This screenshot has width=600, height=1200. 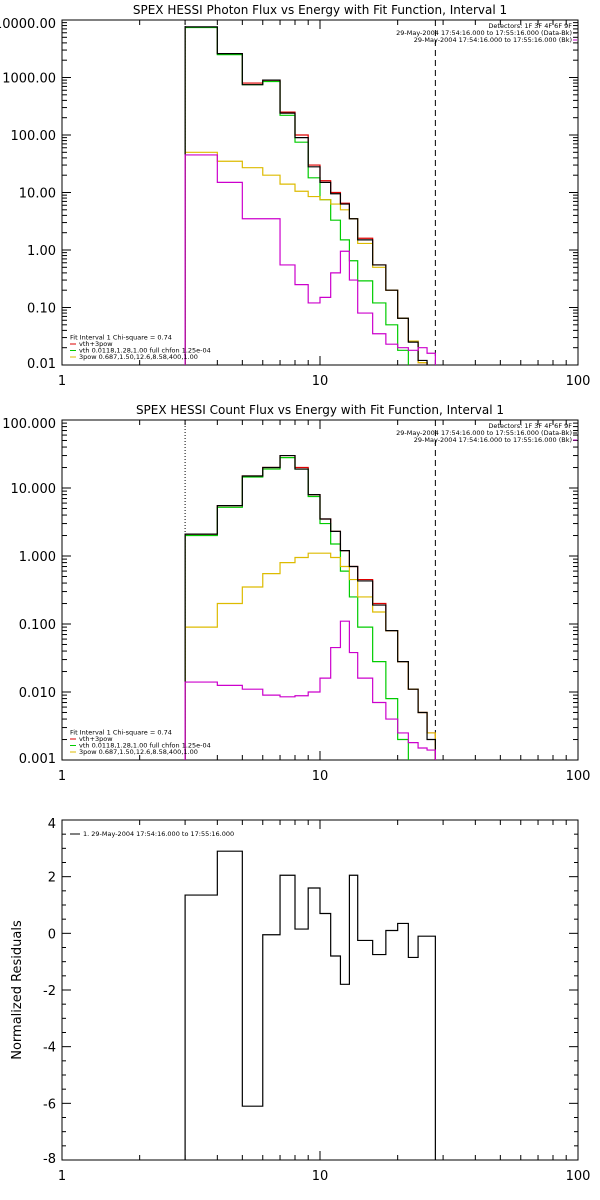 I want to click on y-tick-label: 4, so click(x=52, y=824).